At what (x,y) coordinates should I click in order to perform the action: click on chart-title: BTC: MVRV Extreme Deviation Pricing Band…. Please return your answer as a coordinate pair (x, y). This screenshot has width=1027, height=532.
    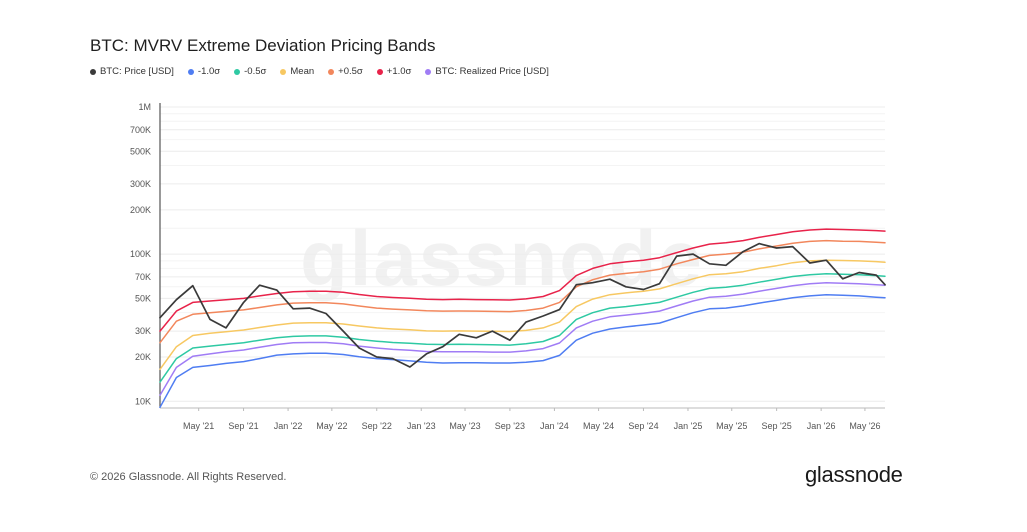
    Looking at the image, I should click on (263, 45).